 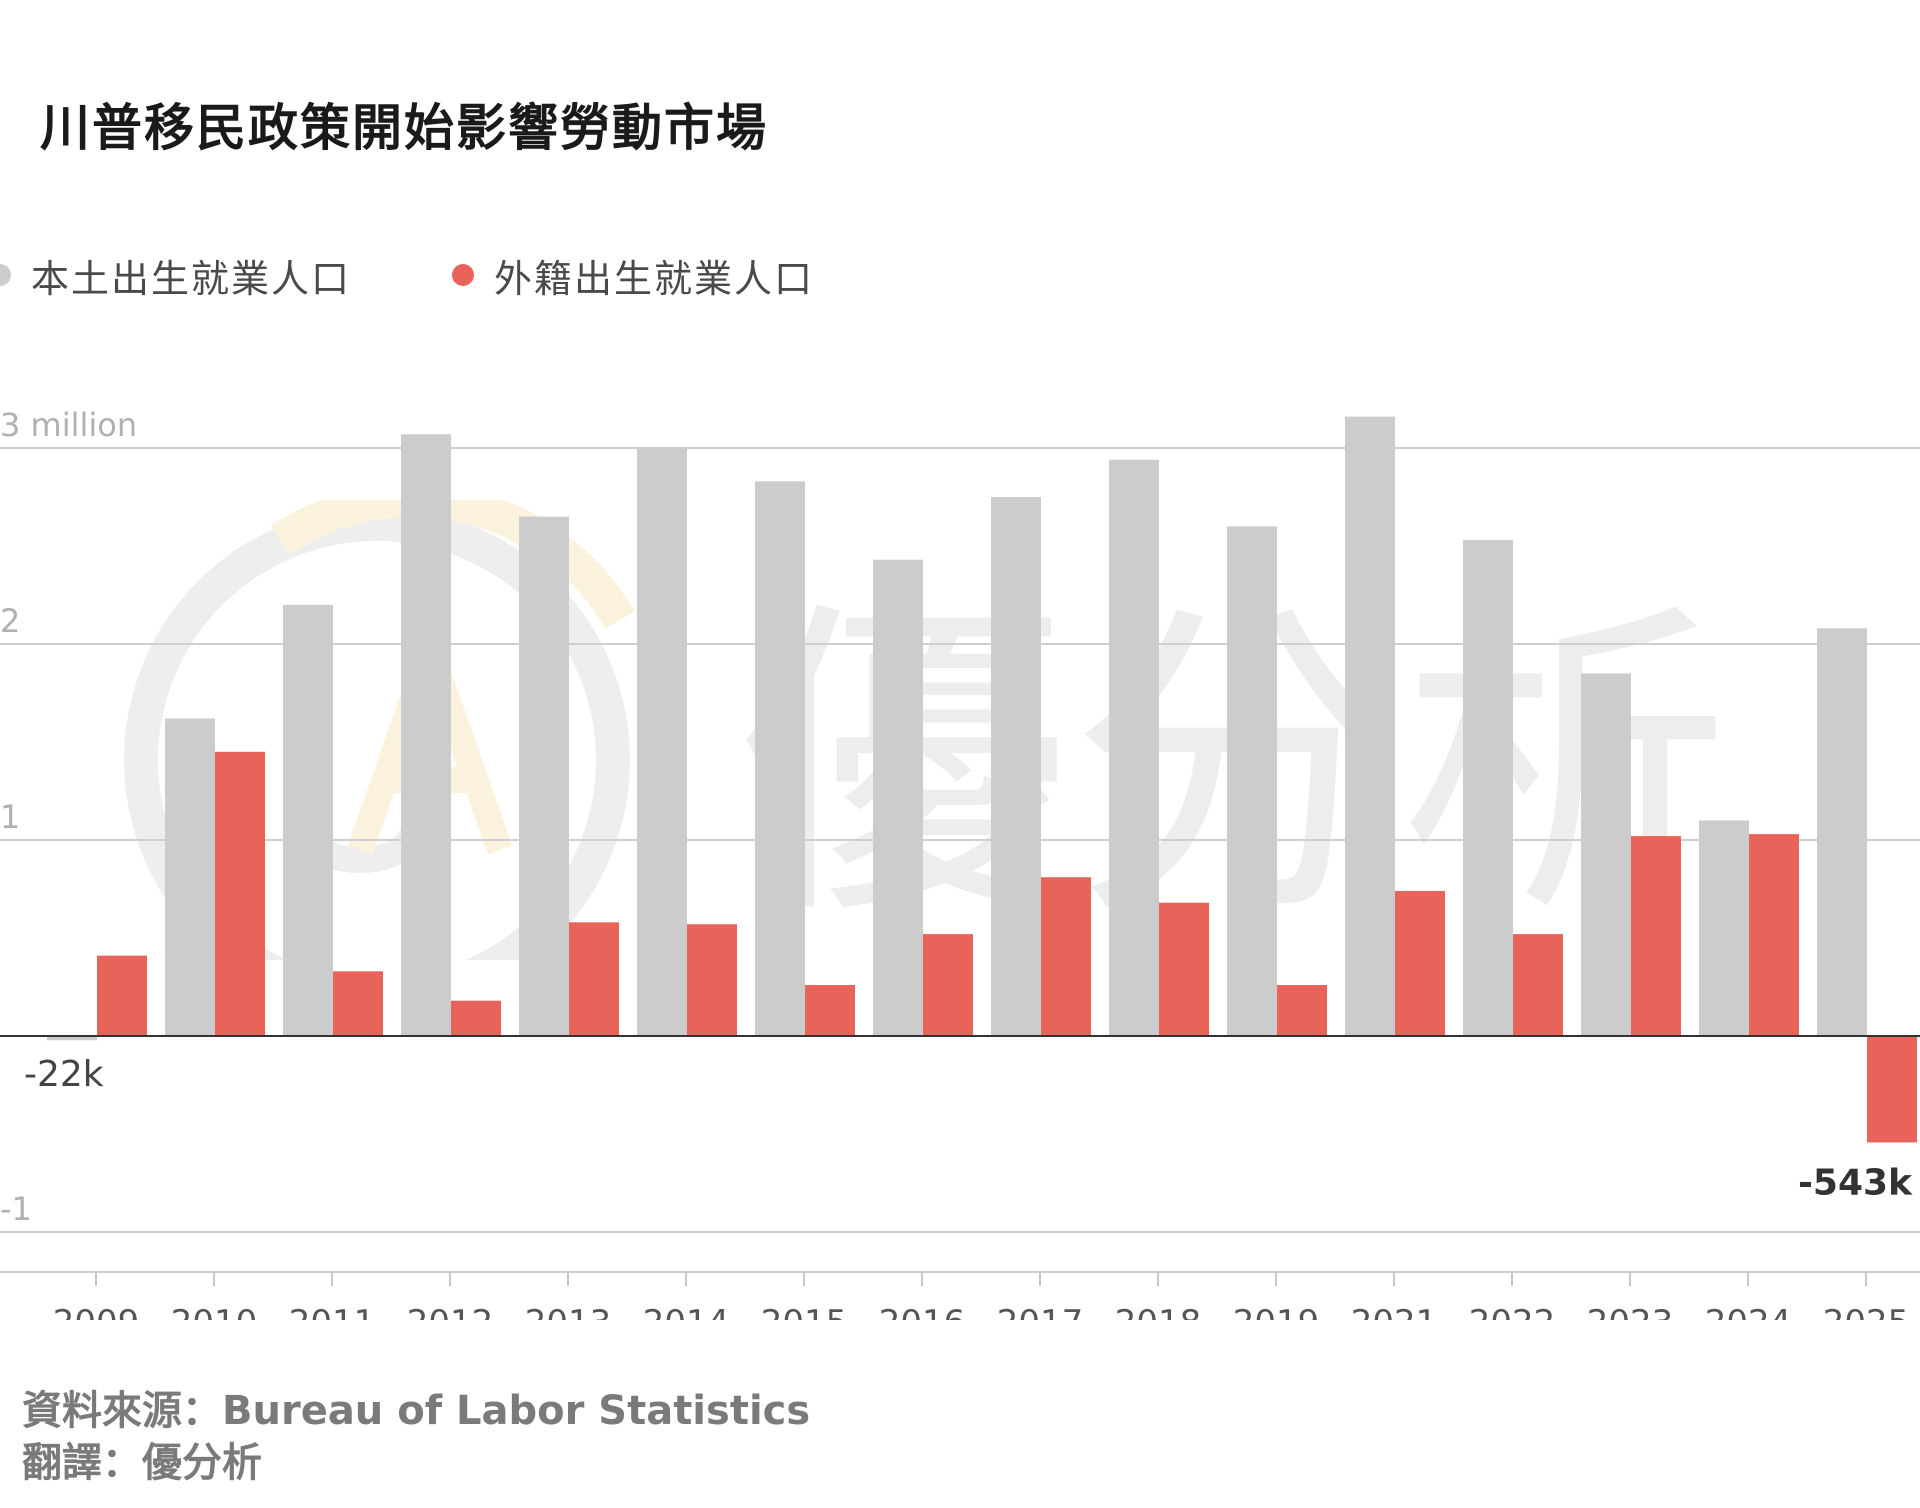 I want to click on x-tick-label: 2014, so click(x=686, y=1311).